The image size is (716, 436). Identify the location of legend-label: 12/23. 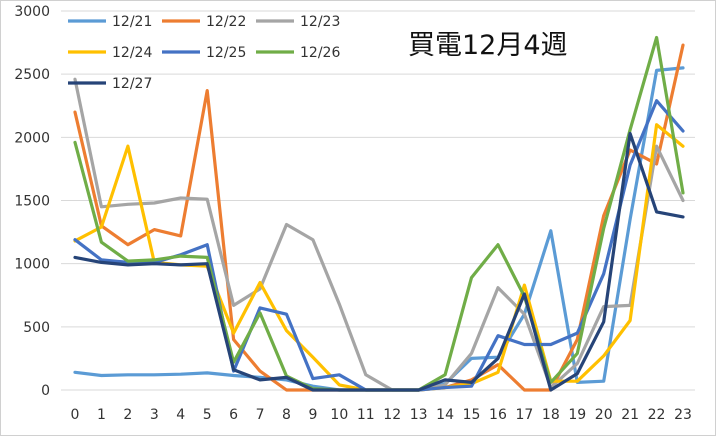
(320, 22).